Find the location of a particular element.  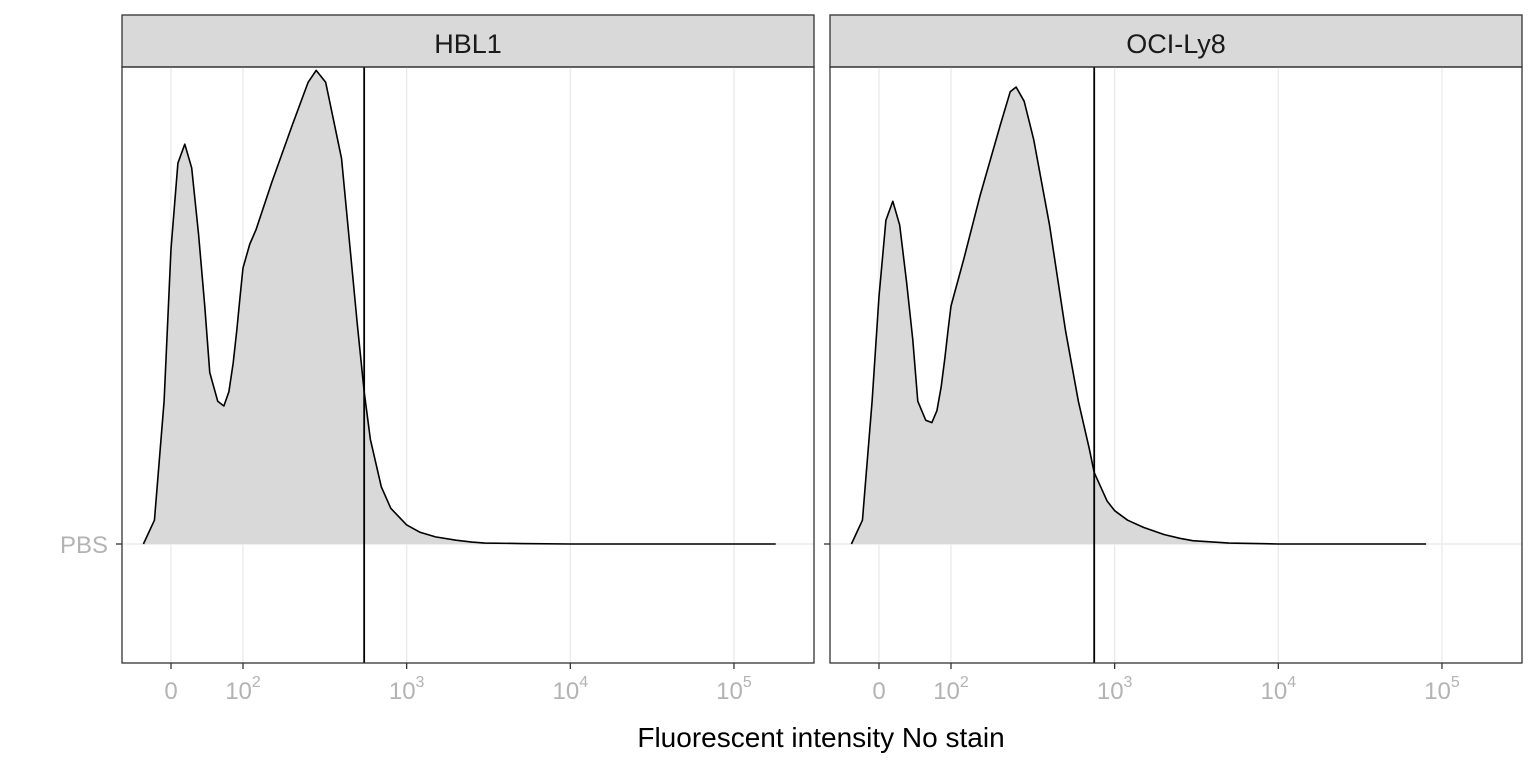

panel-strip-label: HBL1 is located at coordinates (468, 44).